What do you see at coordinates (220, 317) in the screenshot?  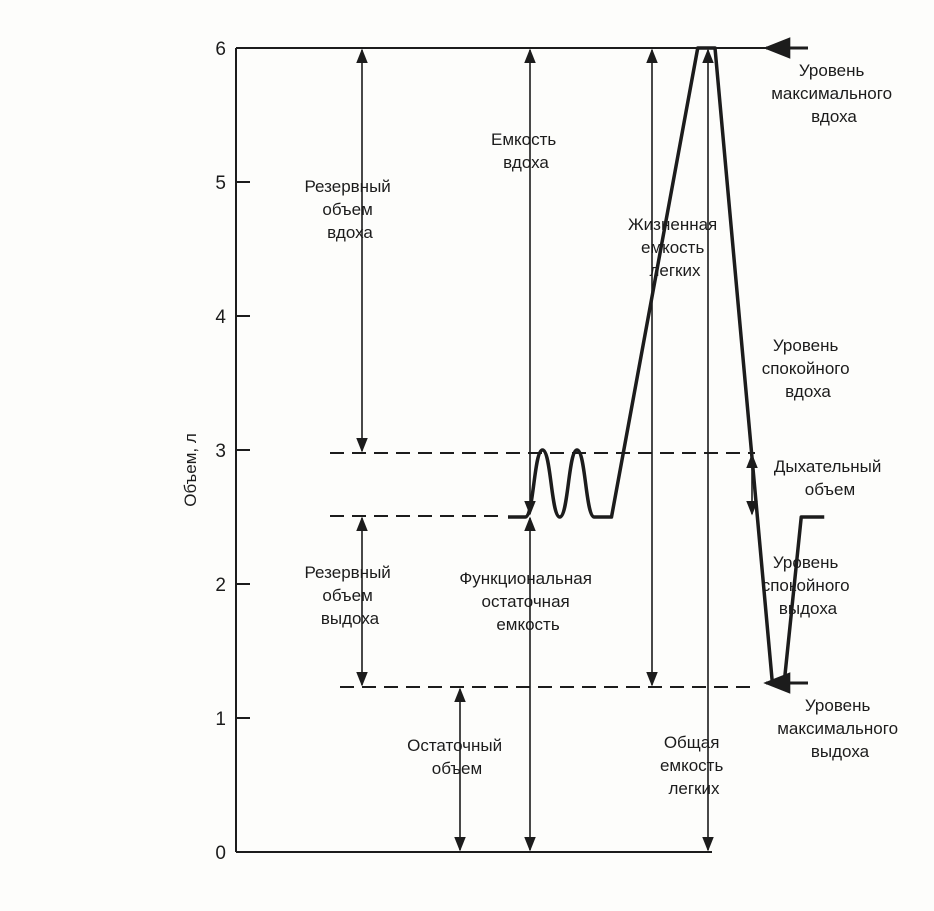 I see `y-tick-label: 4` at bounding box center [220, 317].